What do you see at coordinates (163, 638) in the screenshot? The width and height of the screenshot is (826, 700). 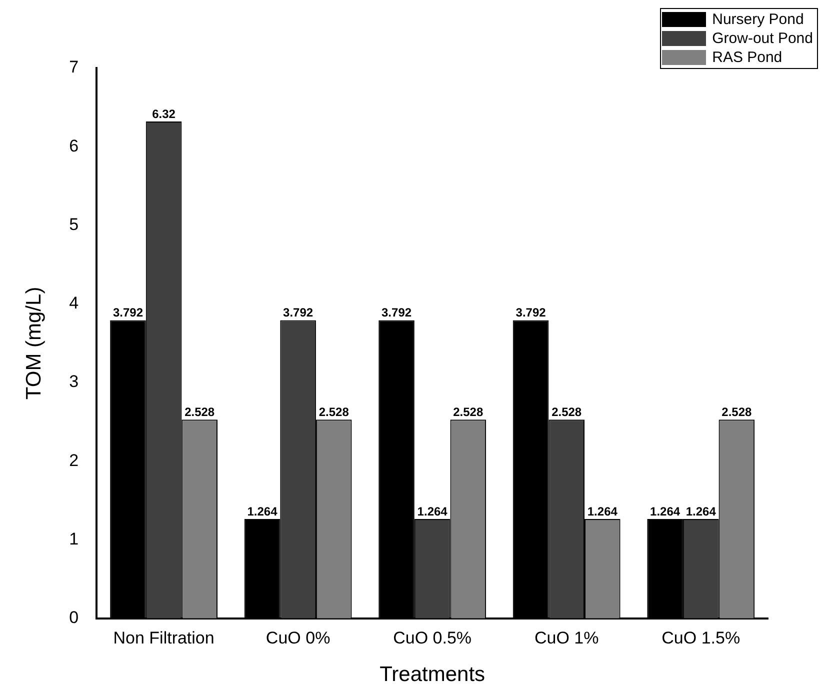 I see `x-tick-label: Non Filtration` at bounding box center [163, 638].